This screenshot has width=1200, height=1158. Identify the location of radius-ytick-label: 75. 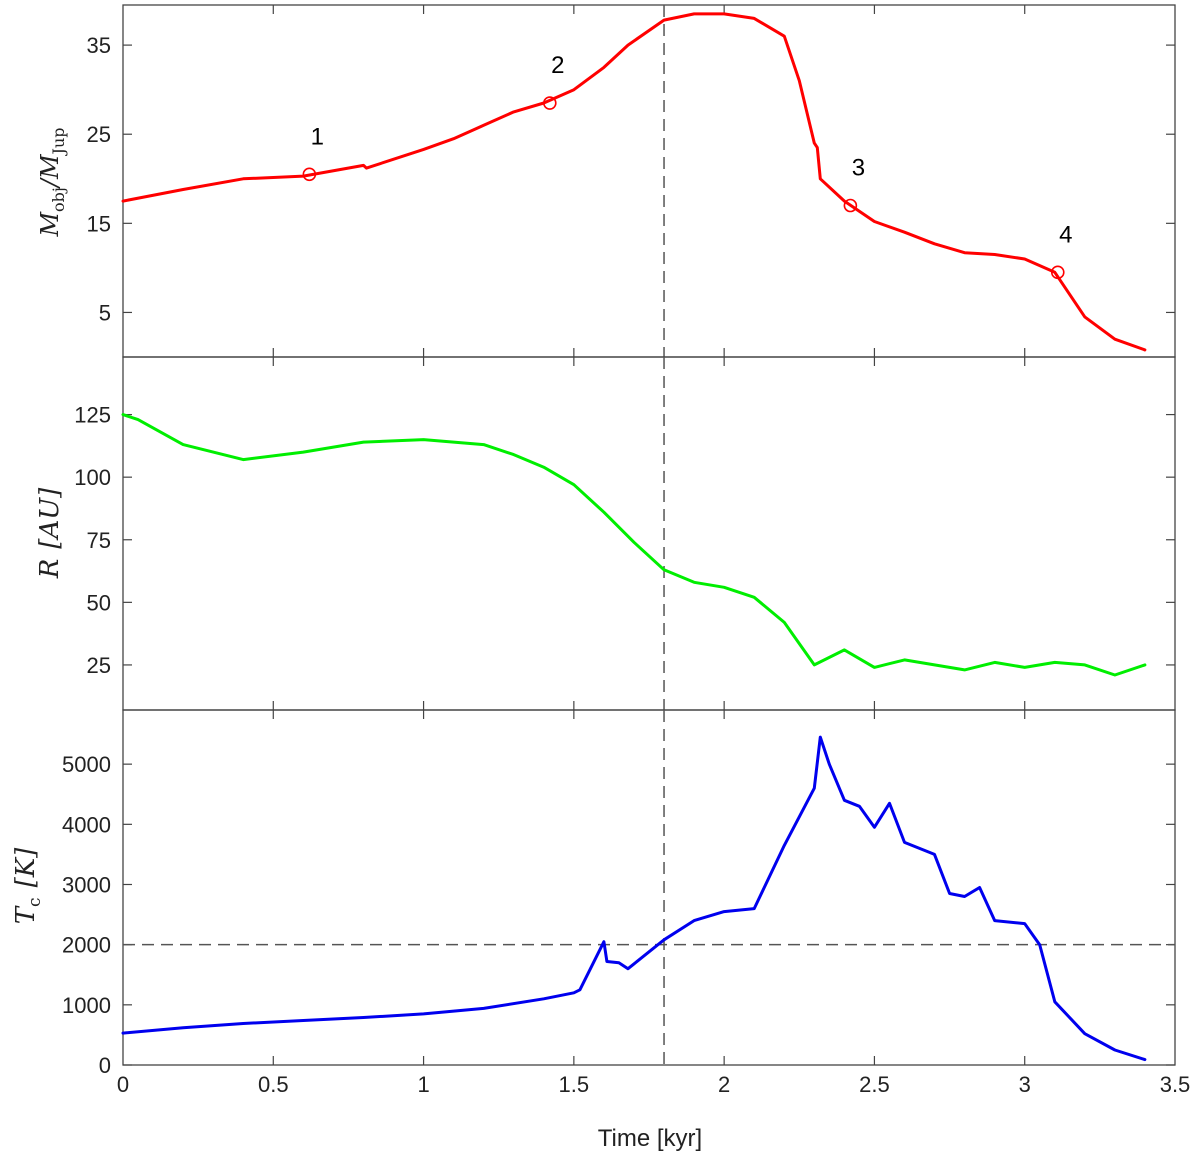
(99, 540).